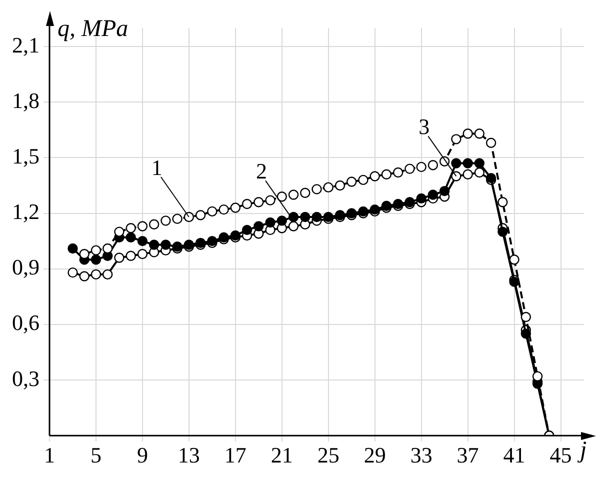 The width and height of the screenshot is (612, 480). Describe the element at coordinates (189, 455) in the screenshot. I see `x-tick-label: 13` at that location.